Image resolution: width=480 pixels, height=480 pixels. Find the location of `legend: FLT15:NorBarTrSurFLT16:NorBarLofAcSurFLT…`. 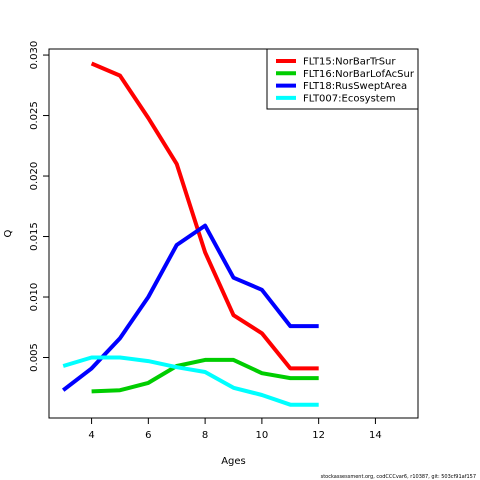

legend: FLT15:NorBarTrSurFLT16:NorBarLofAcSurFLT… is located at coordinates (342, 79).